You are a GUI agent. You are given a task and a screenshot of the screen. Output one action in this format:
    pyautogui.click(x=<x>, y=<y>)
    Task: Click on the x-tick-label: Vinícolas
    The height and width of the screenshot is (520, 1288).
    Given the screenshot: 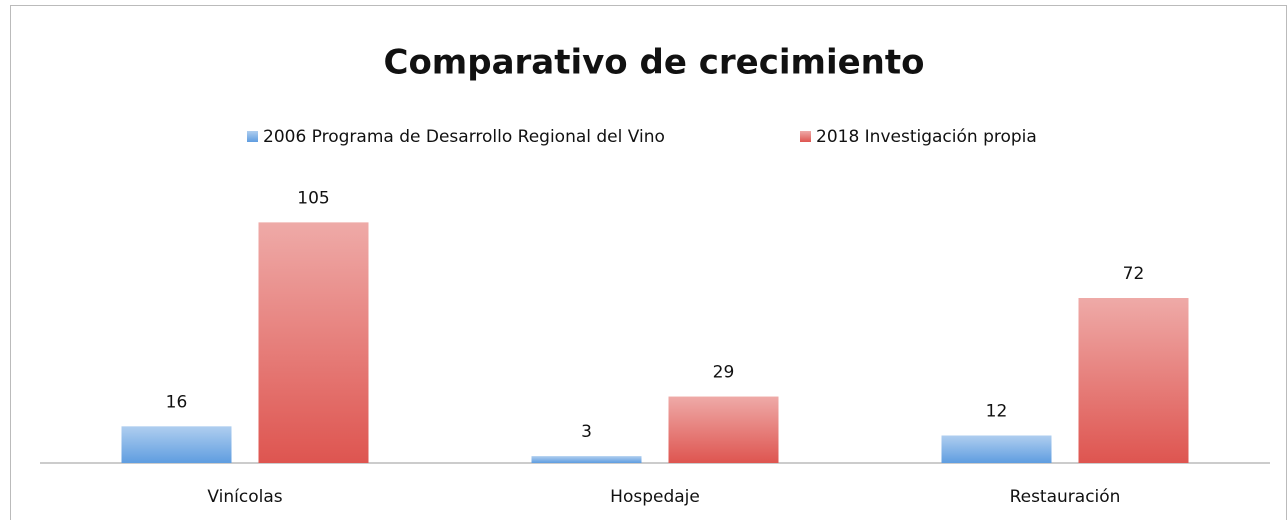 What is the action you would take?
    pyautogui.click(x=244, y=497)
    